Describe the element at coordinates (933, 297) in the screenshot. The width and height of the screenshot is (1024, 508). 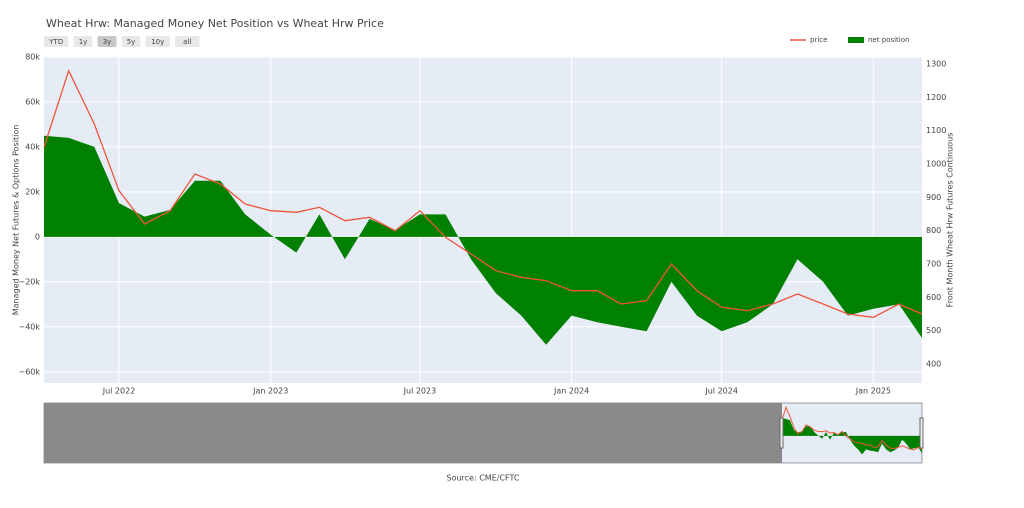
I see `y2-tick-label: 600` at that location.